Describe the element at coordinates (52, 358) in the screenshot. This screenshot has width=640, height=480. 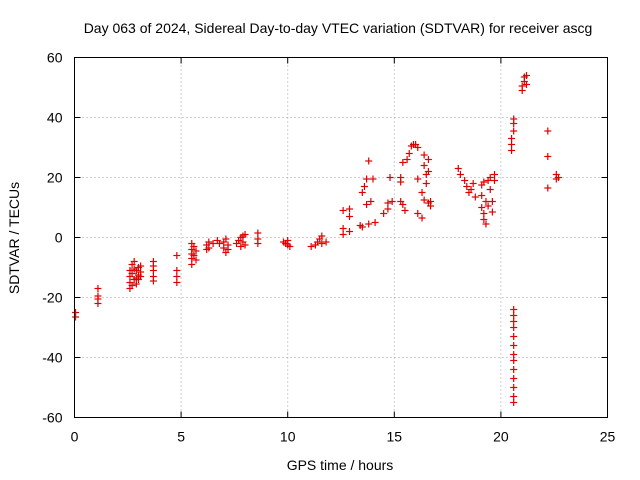
I see `y-tick-label: -40` at that location.